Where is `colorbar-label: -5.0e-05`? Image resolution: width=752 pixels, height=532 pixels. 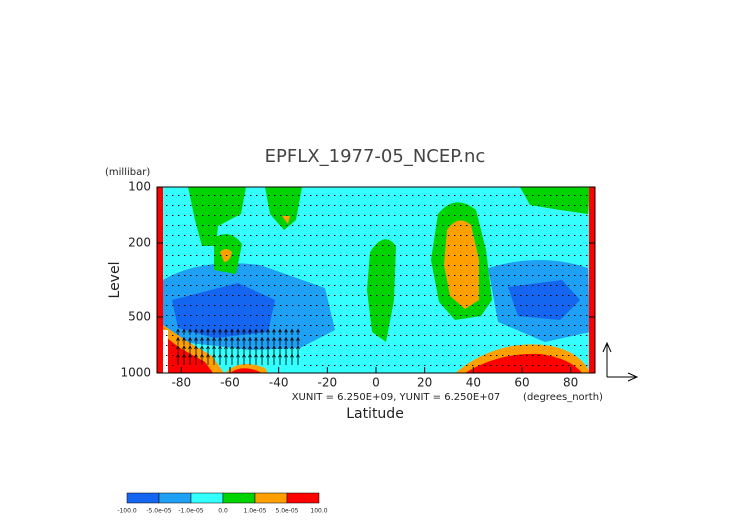
colorbar-label: -5.0e-05 is located at coordinates (158, 511).